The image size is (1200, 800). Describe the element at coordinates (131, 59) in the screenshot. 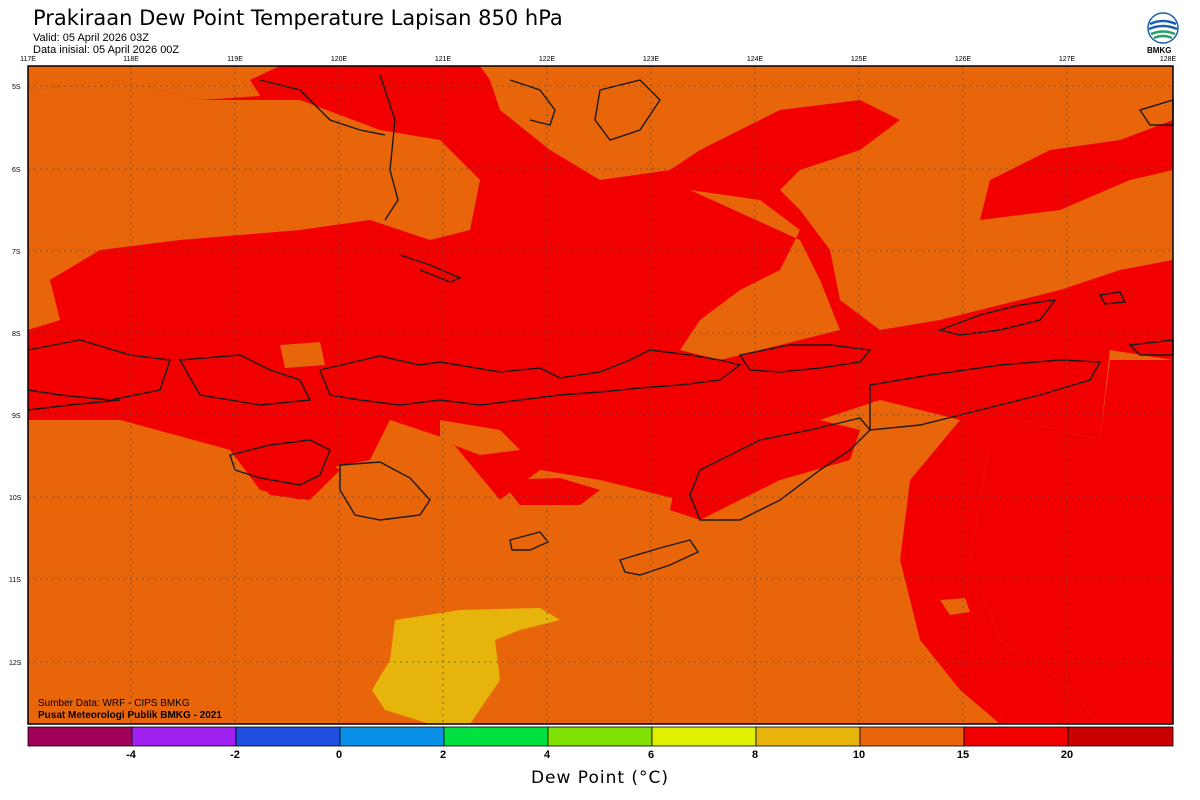

I see `lon-label-118e: 118E` at that location.